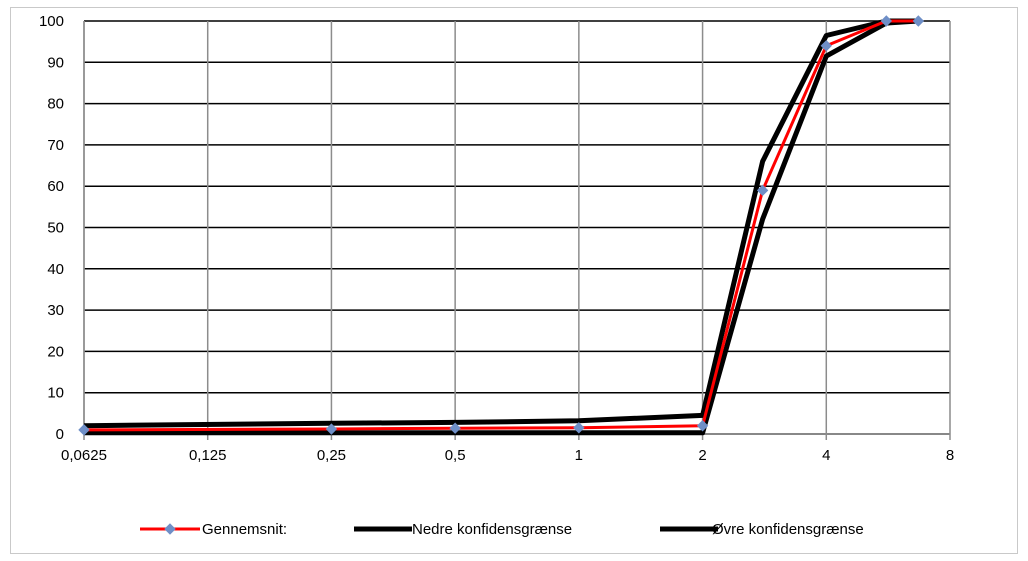 This screenshot has width=1028, height=561. I want to click on legend-label-0: Gennemsnit:, so click(244, 529).